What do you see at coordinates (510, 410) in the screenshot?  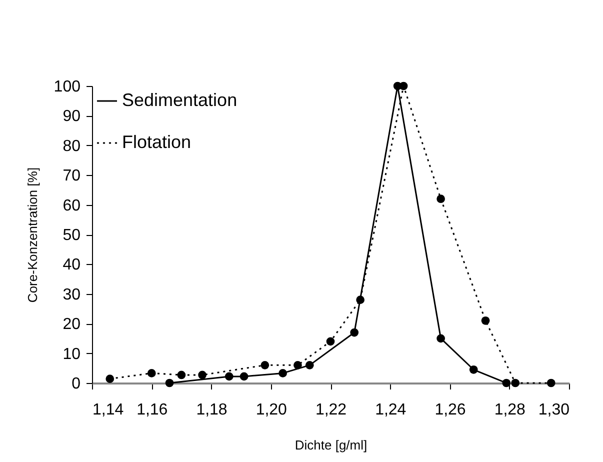 I see `x-tick-label: 1,28` at bounding box center [510, 410].